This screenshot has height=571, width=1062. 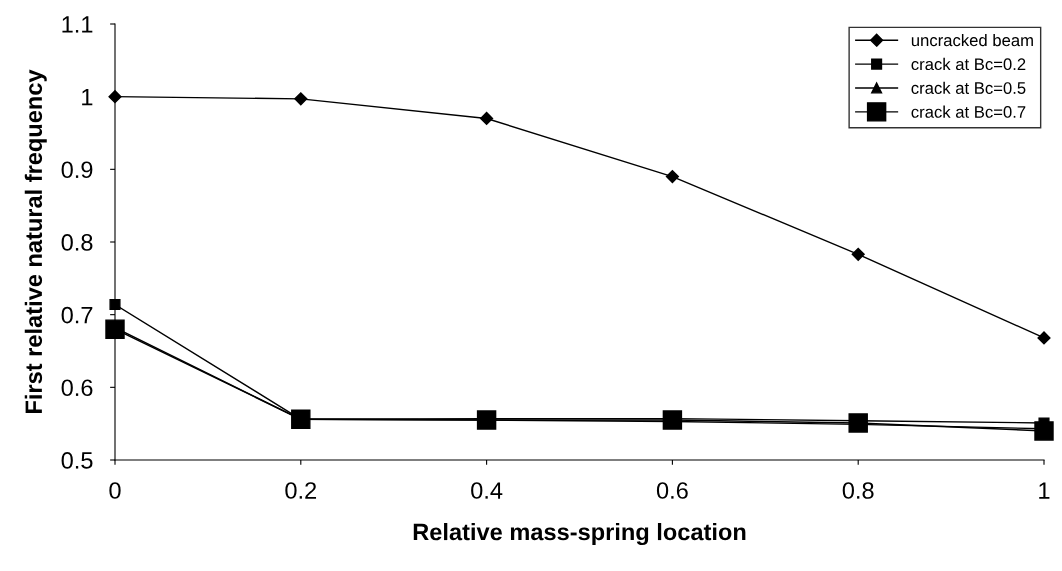 What do you see at coordinates (77, 460) in the screenshot?
I see `y-tick-label: 0.5` at bounding box center [77, 460].